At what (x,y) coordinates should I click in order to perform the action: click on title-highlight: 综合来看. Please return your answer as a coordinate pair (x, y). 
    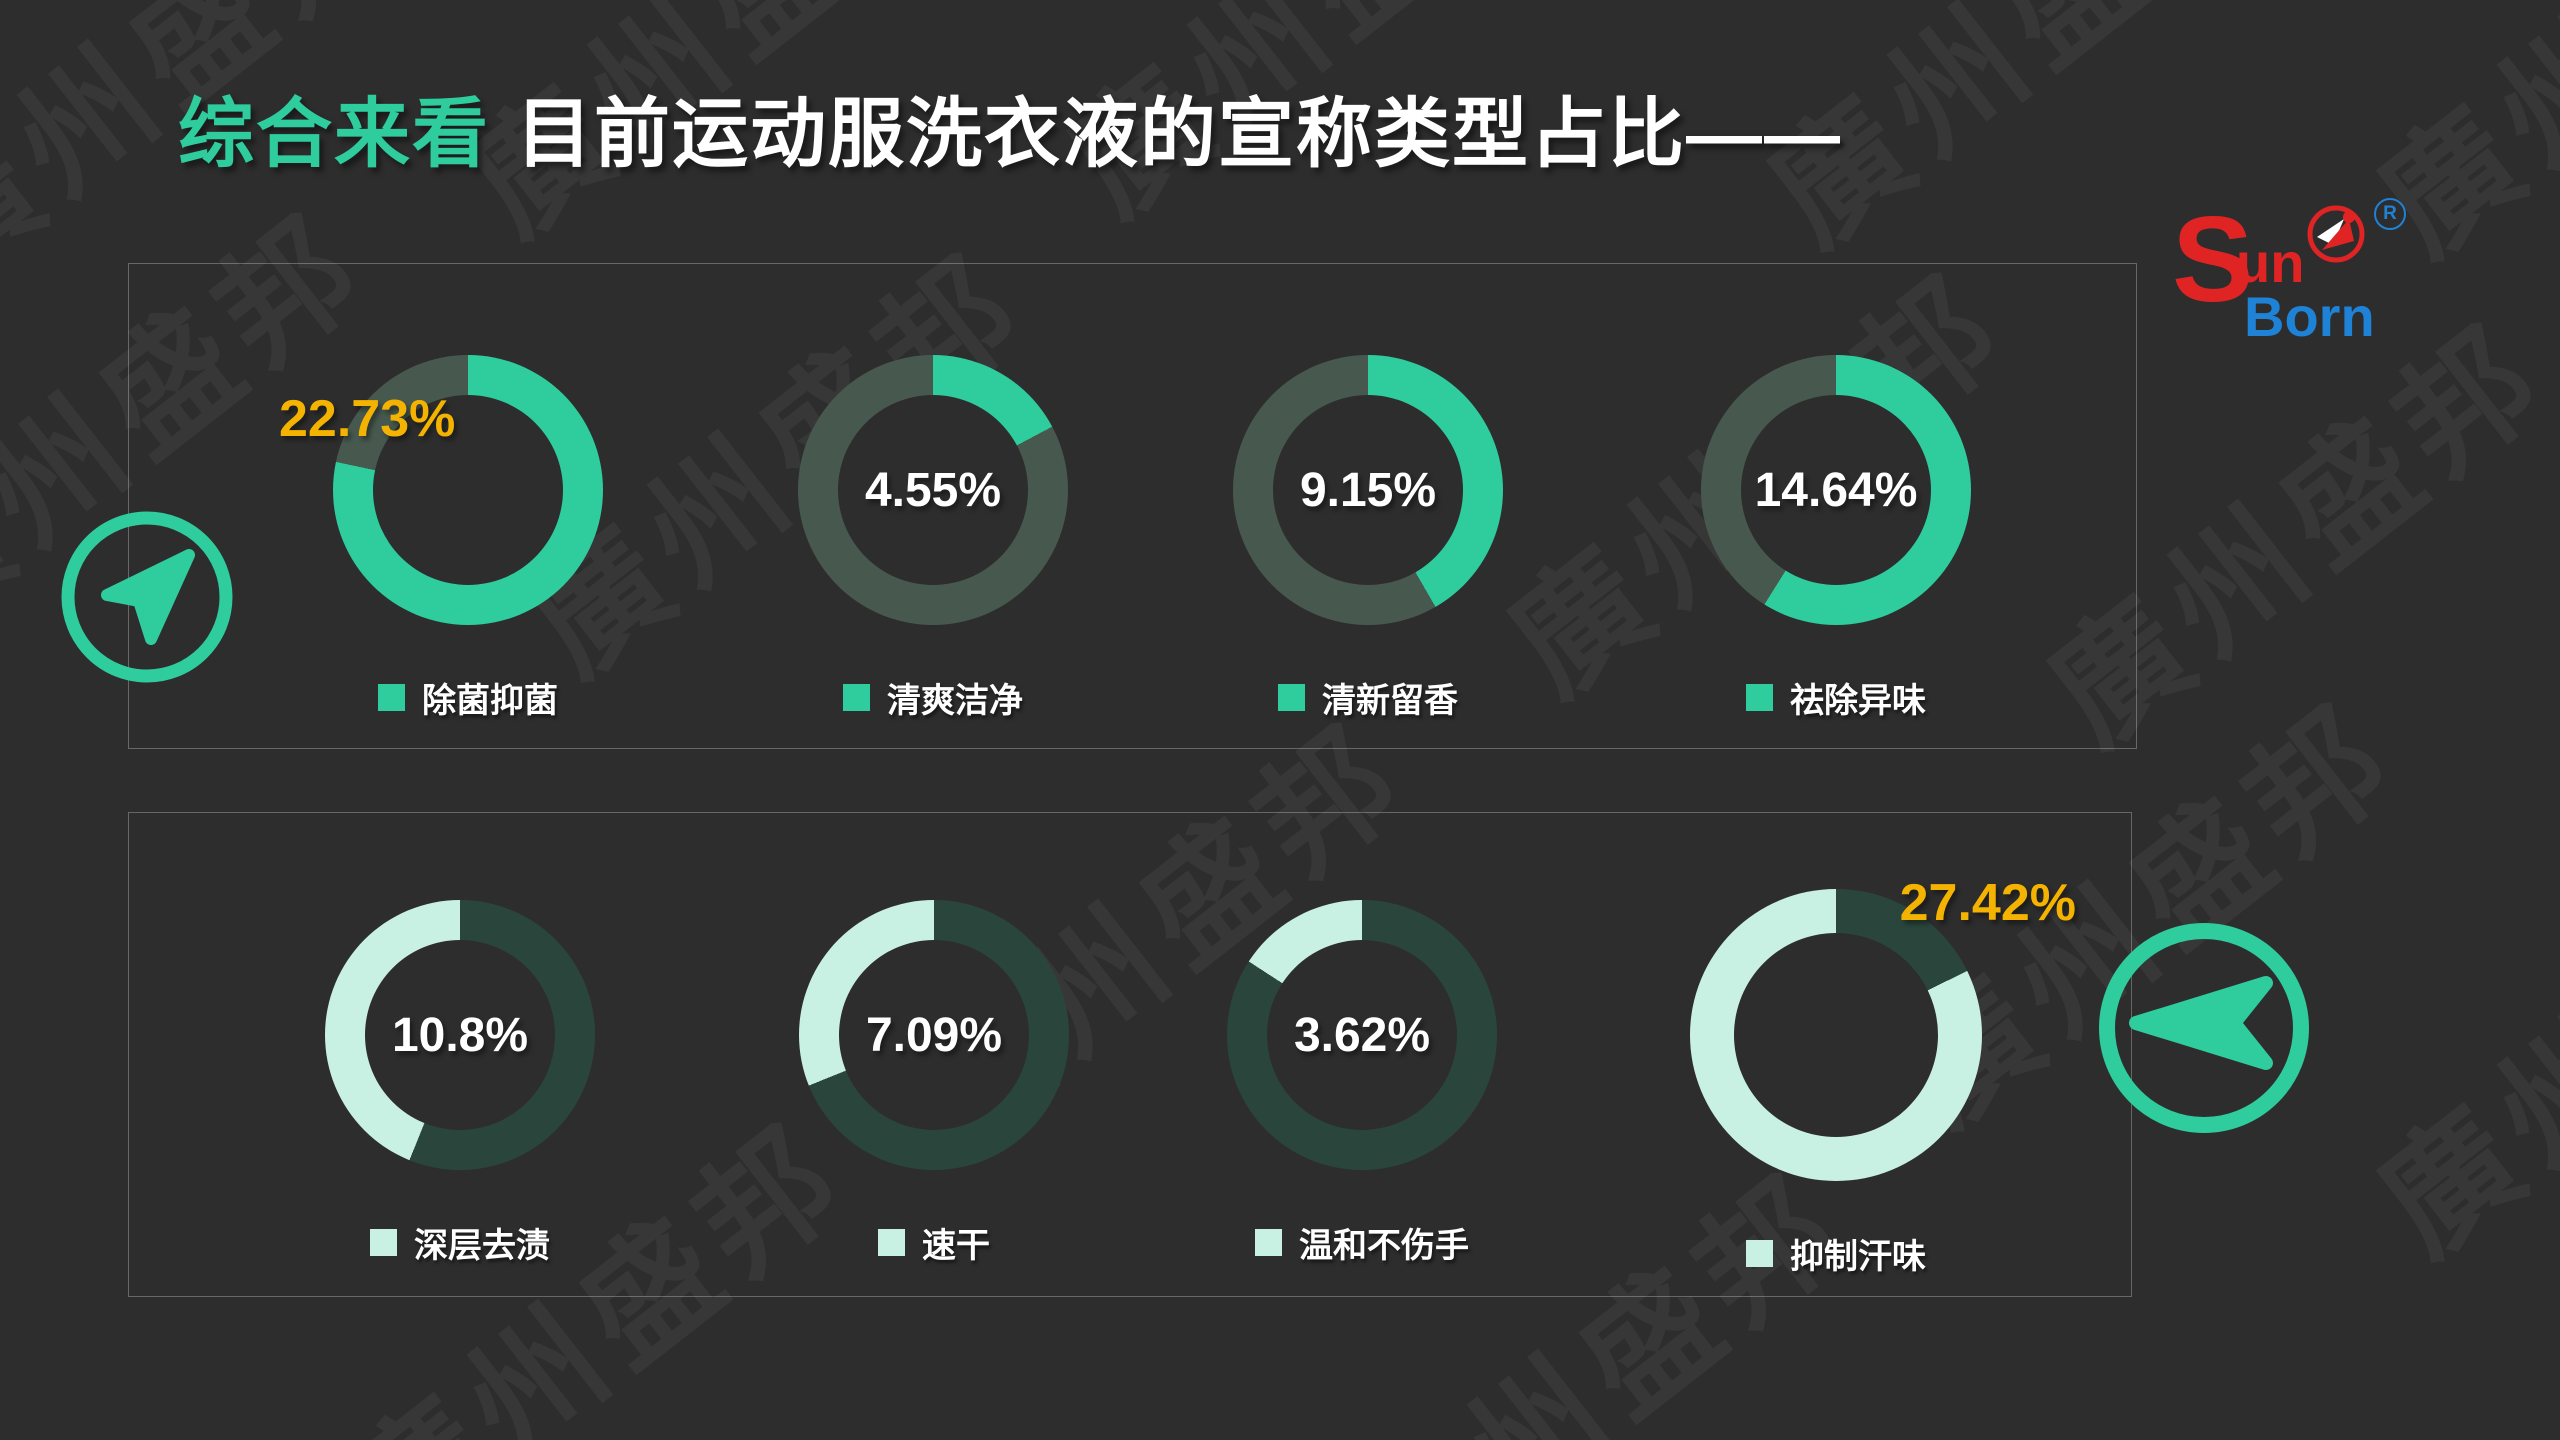
    Looking at the image, I should click on (334, 134).